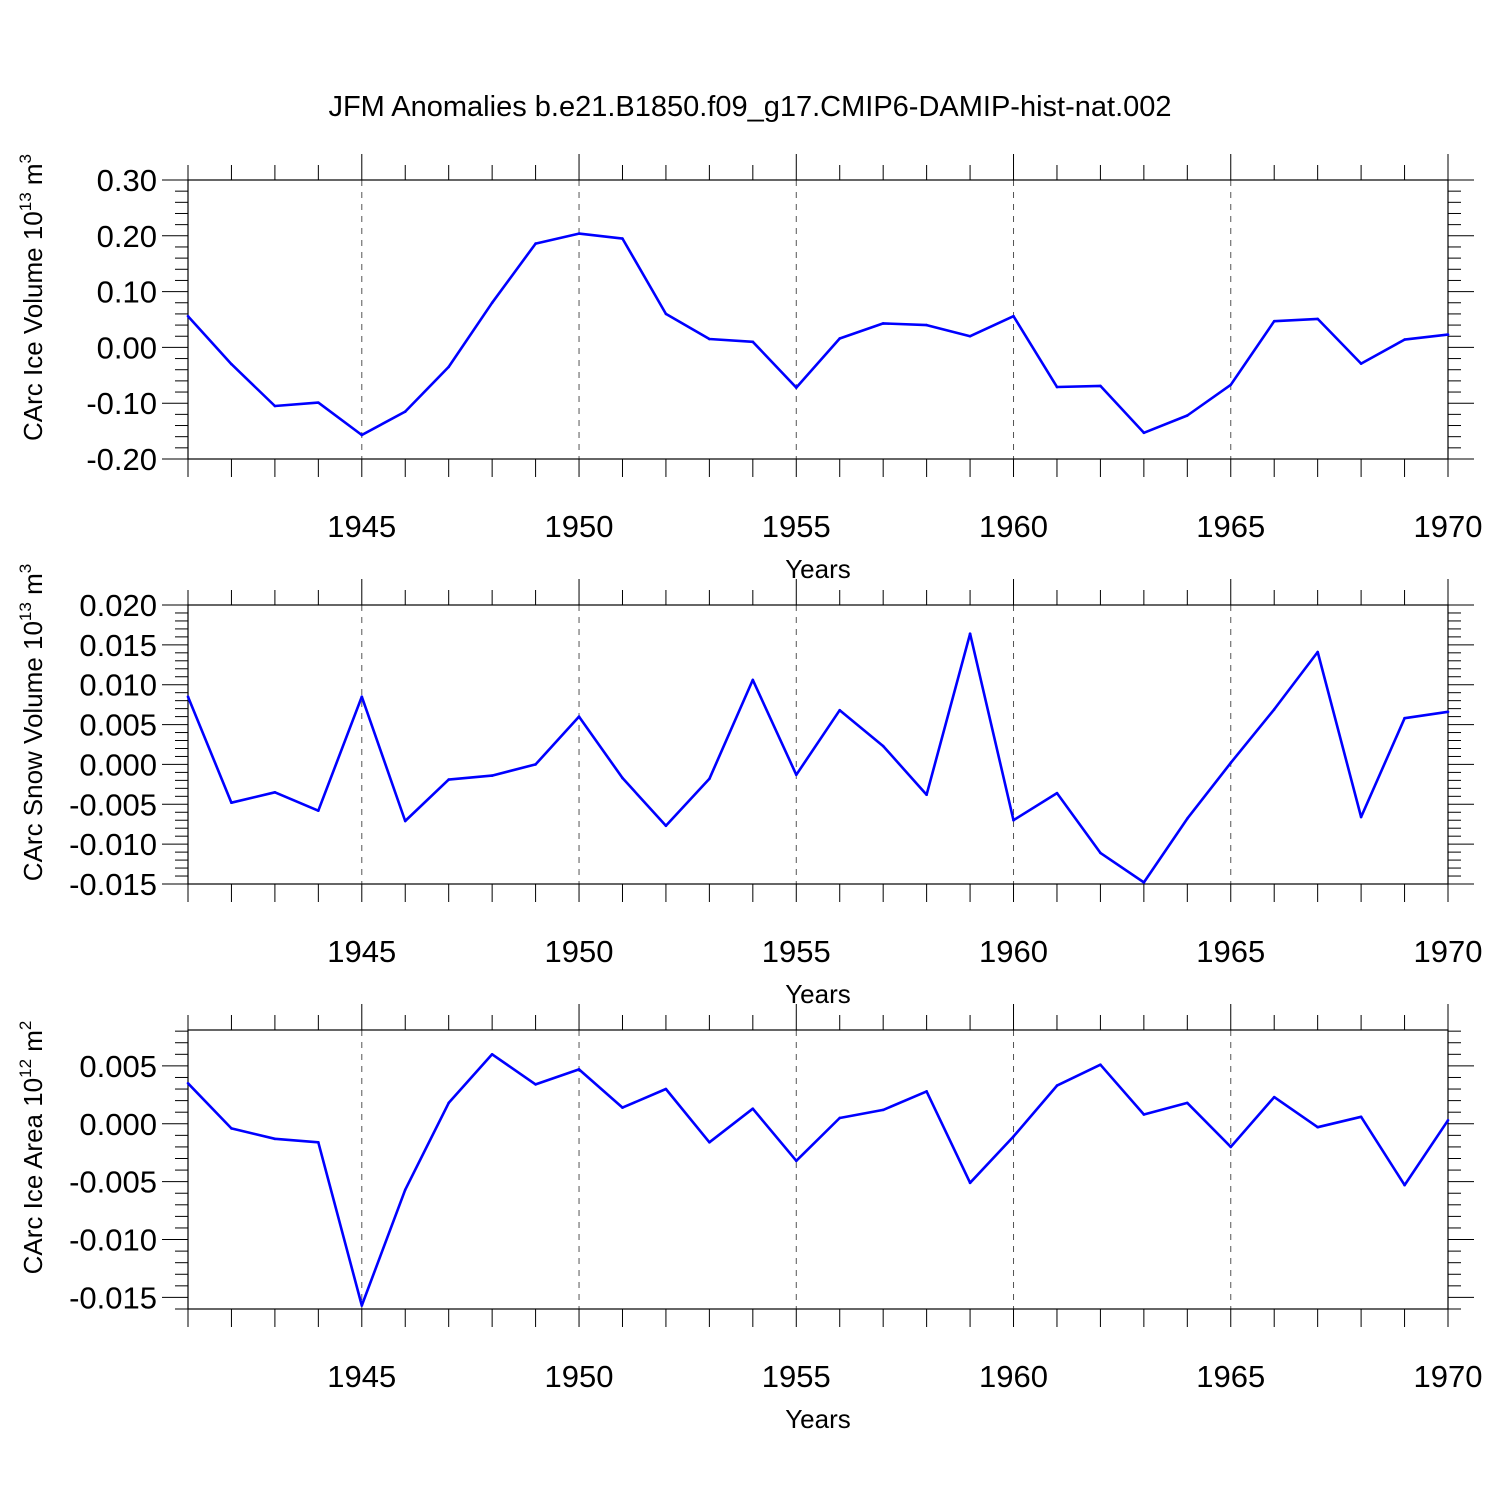  What do you see at coordinates (118, 605) in the screenshot?
I see `y-tick-label: 0.020` at bounding box center [118, 605].